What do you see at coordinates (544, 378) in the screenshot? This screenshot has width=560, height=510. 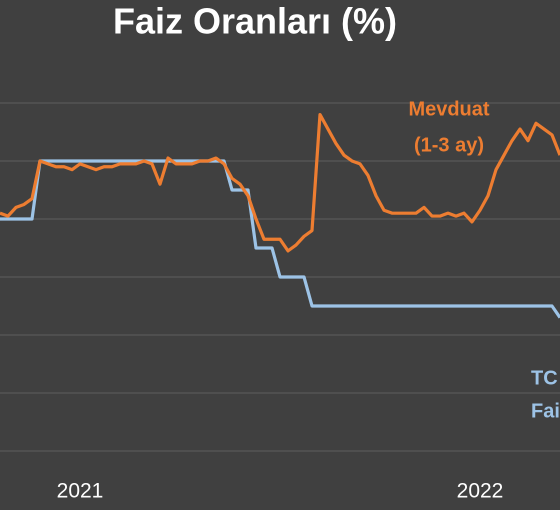 I see `series-label: TC` at bounding box center [544, 378].